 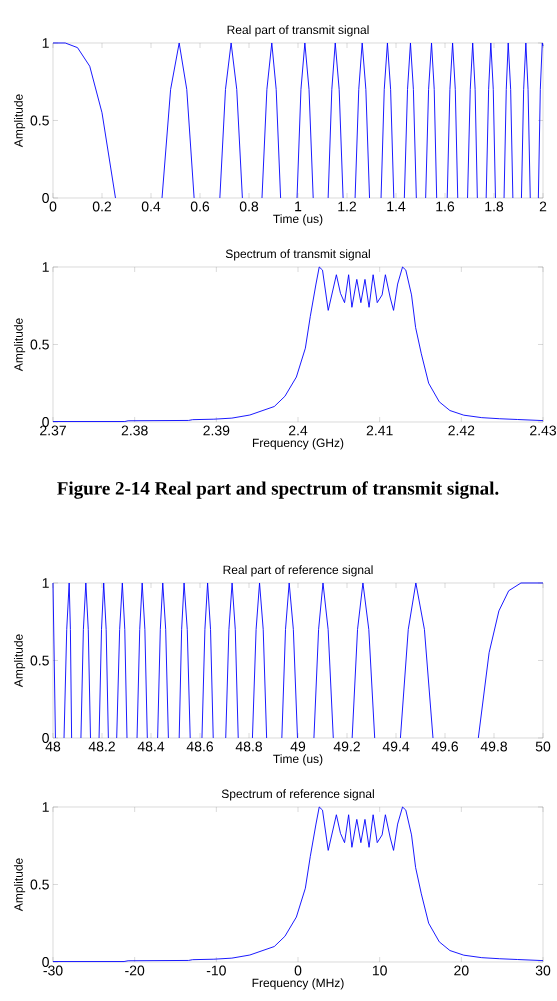 What do you see at coordinates (102, 206) in the screenshot?
I see `x-tick-label: 0.2` at bounding box center [102, 206].